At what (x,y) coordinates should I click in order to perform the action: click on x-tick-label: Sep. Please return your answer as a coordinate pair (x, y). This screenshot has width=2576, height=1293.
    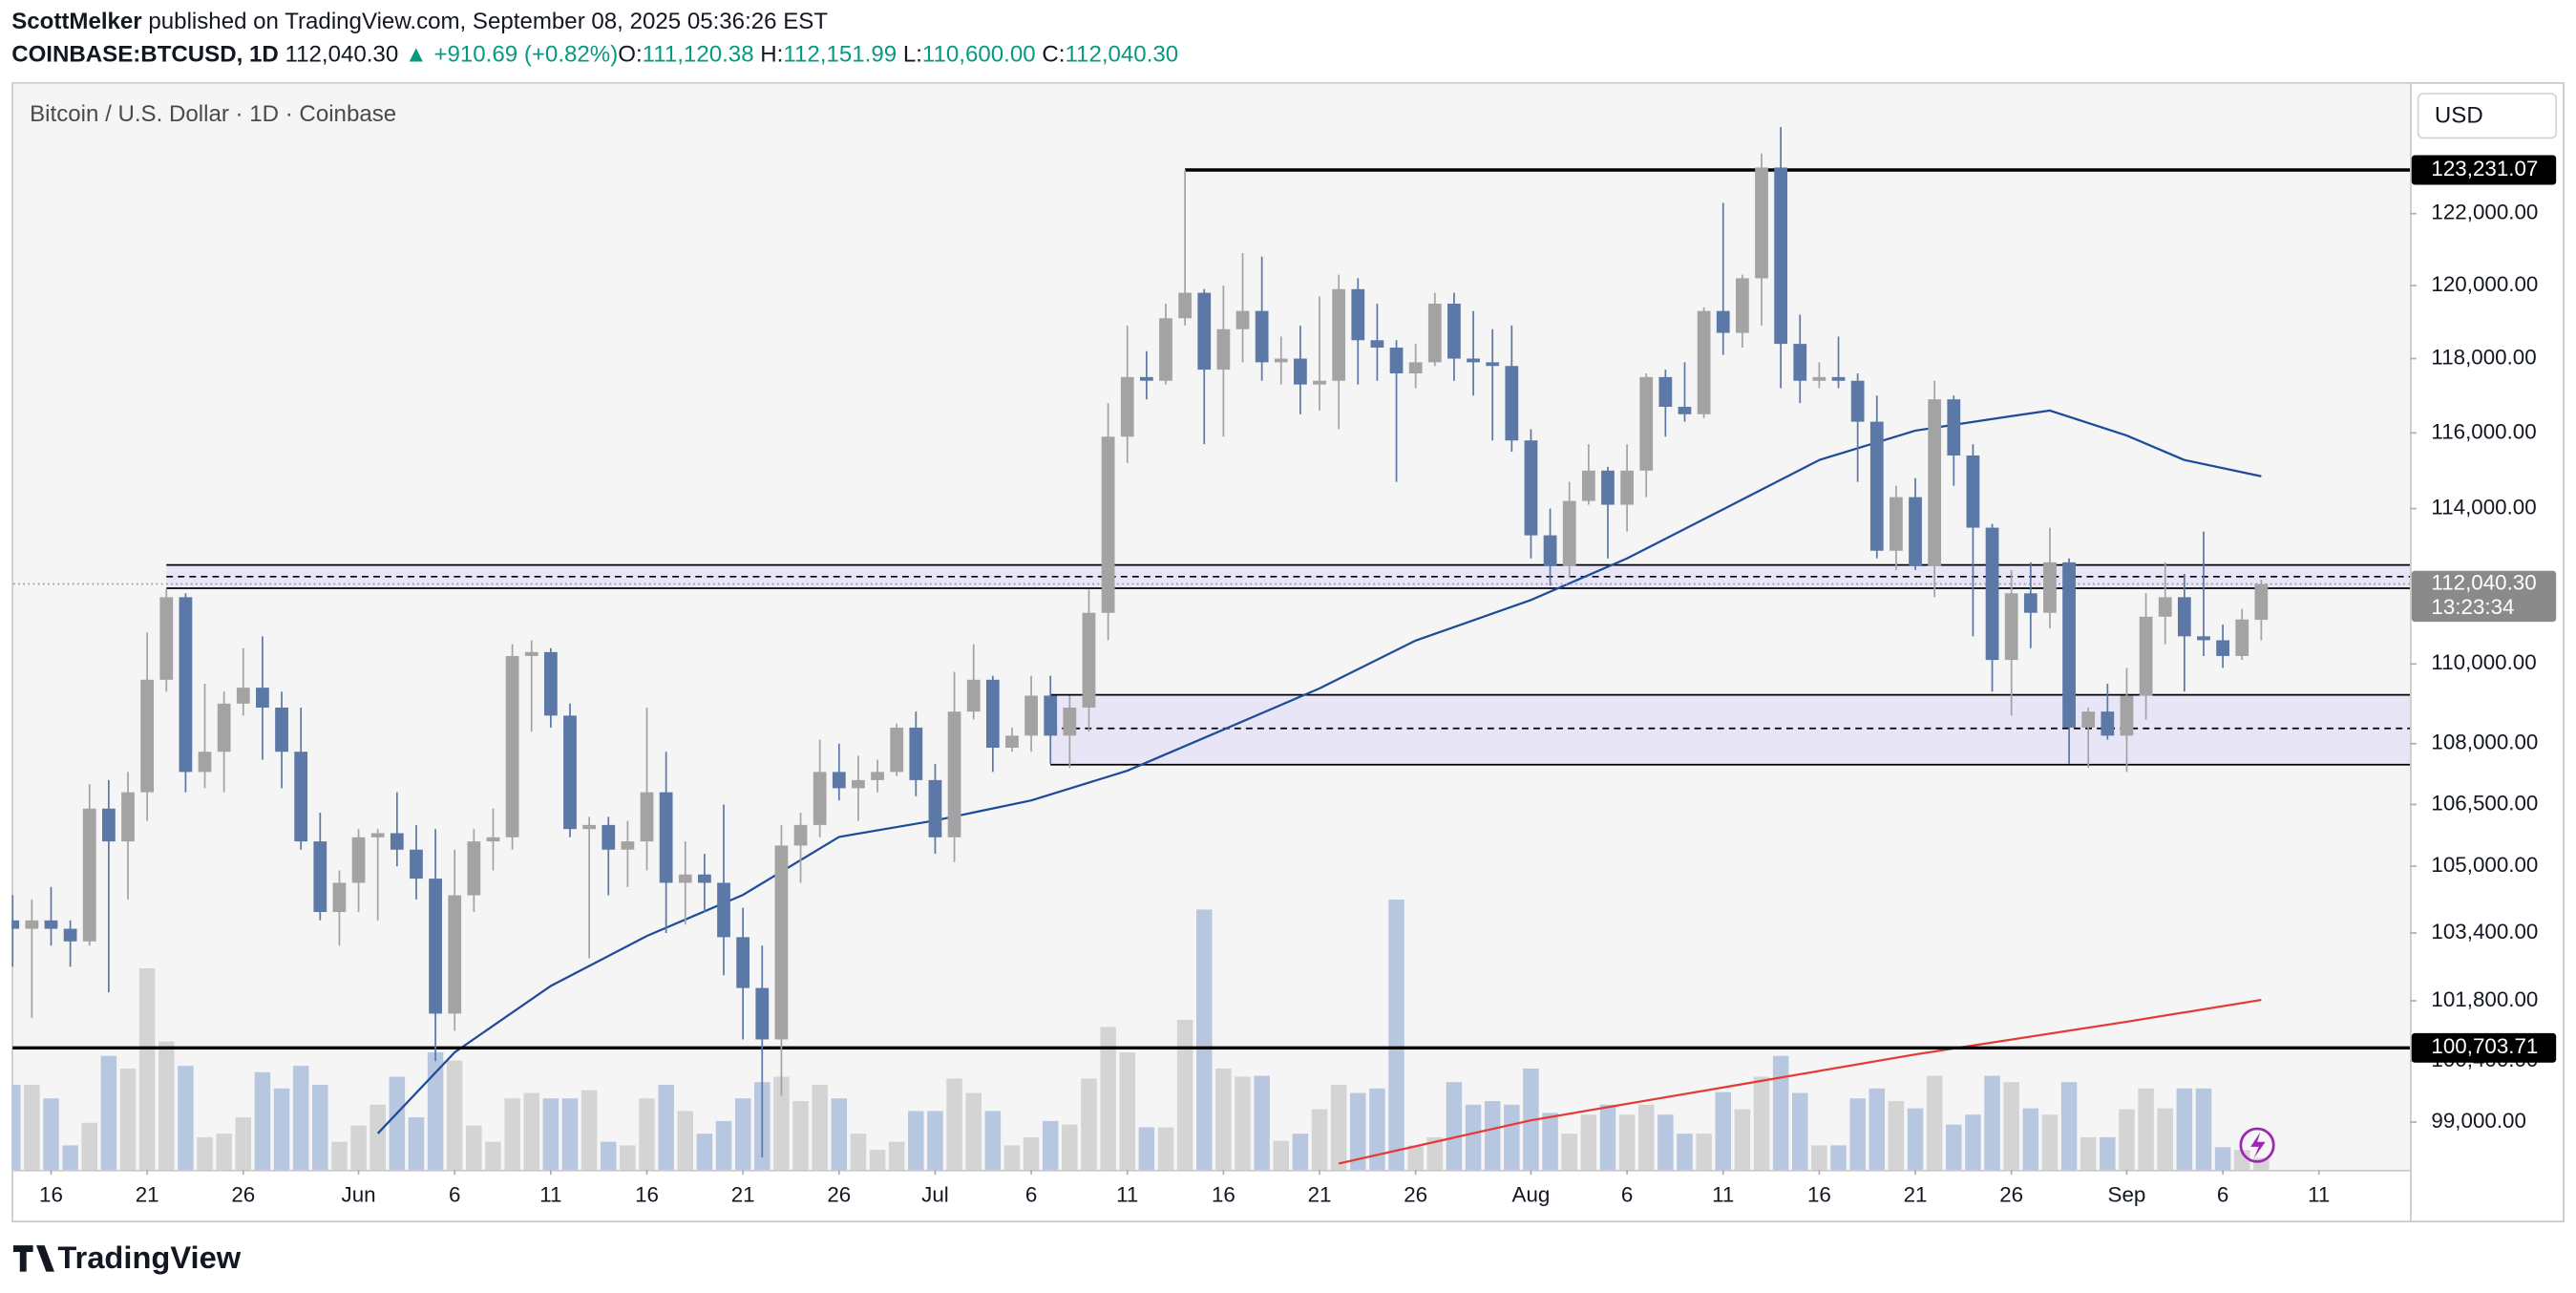
    Looking at the image, I should click on (2127, 1194).